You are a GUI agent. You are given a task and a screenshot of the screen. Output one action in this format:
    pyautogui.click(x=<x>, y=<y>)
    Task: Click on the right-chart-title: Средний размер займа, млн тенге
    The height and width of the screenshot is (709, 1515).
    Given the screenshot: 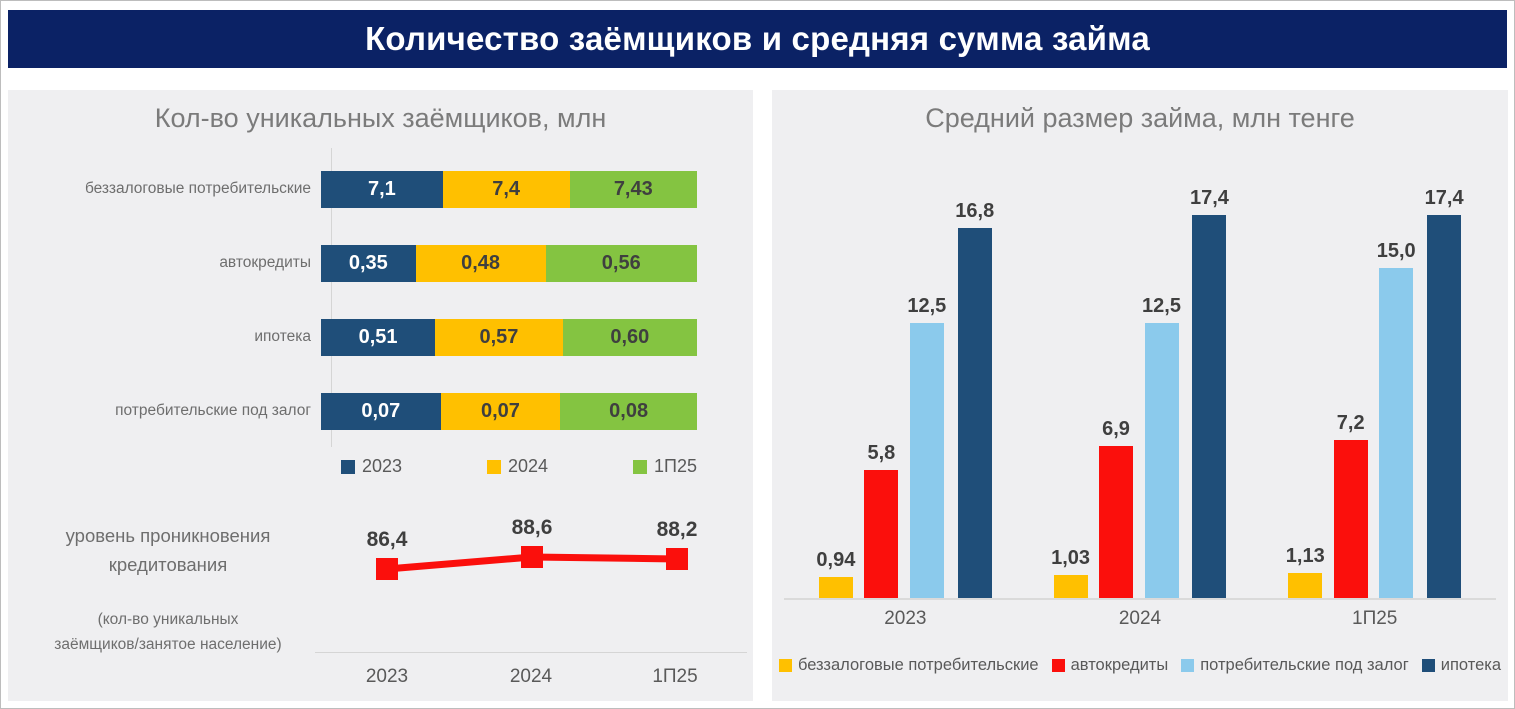 What is the action you would take?
    pyautogui.click(x=1140, y=118)
    